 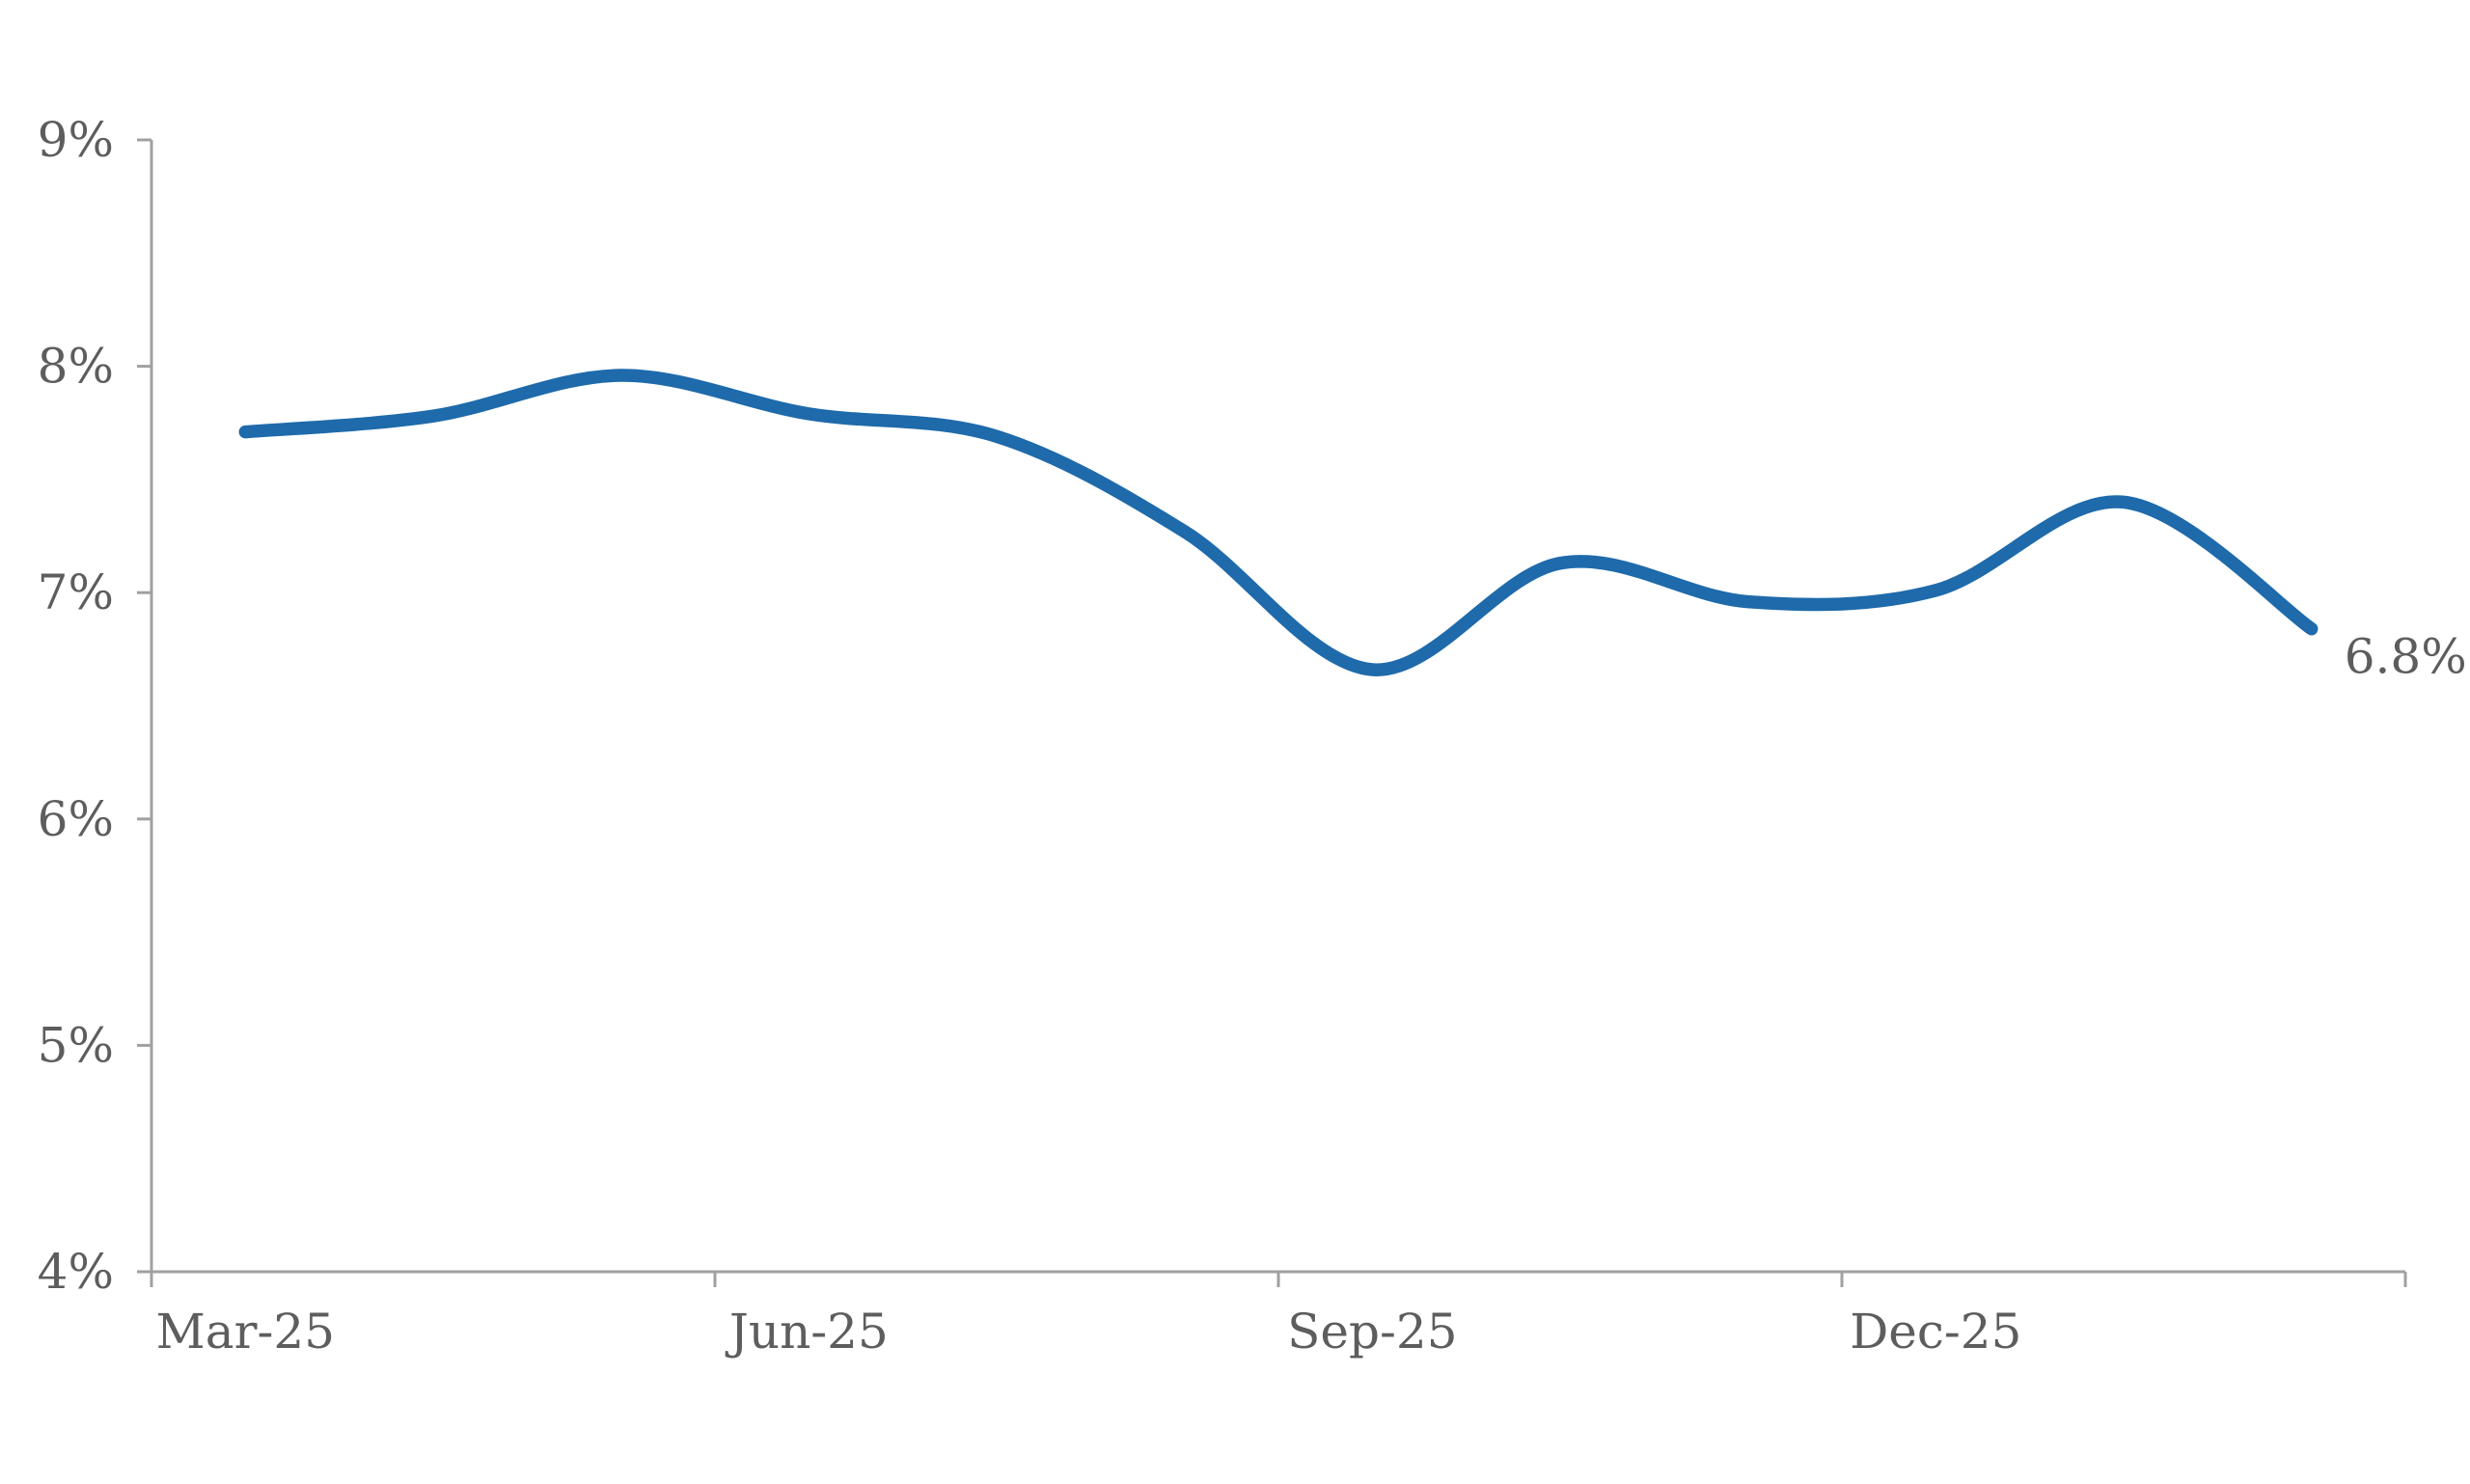 I want to click on end-value-label: 6.8%, so click(x=2406, y=657).